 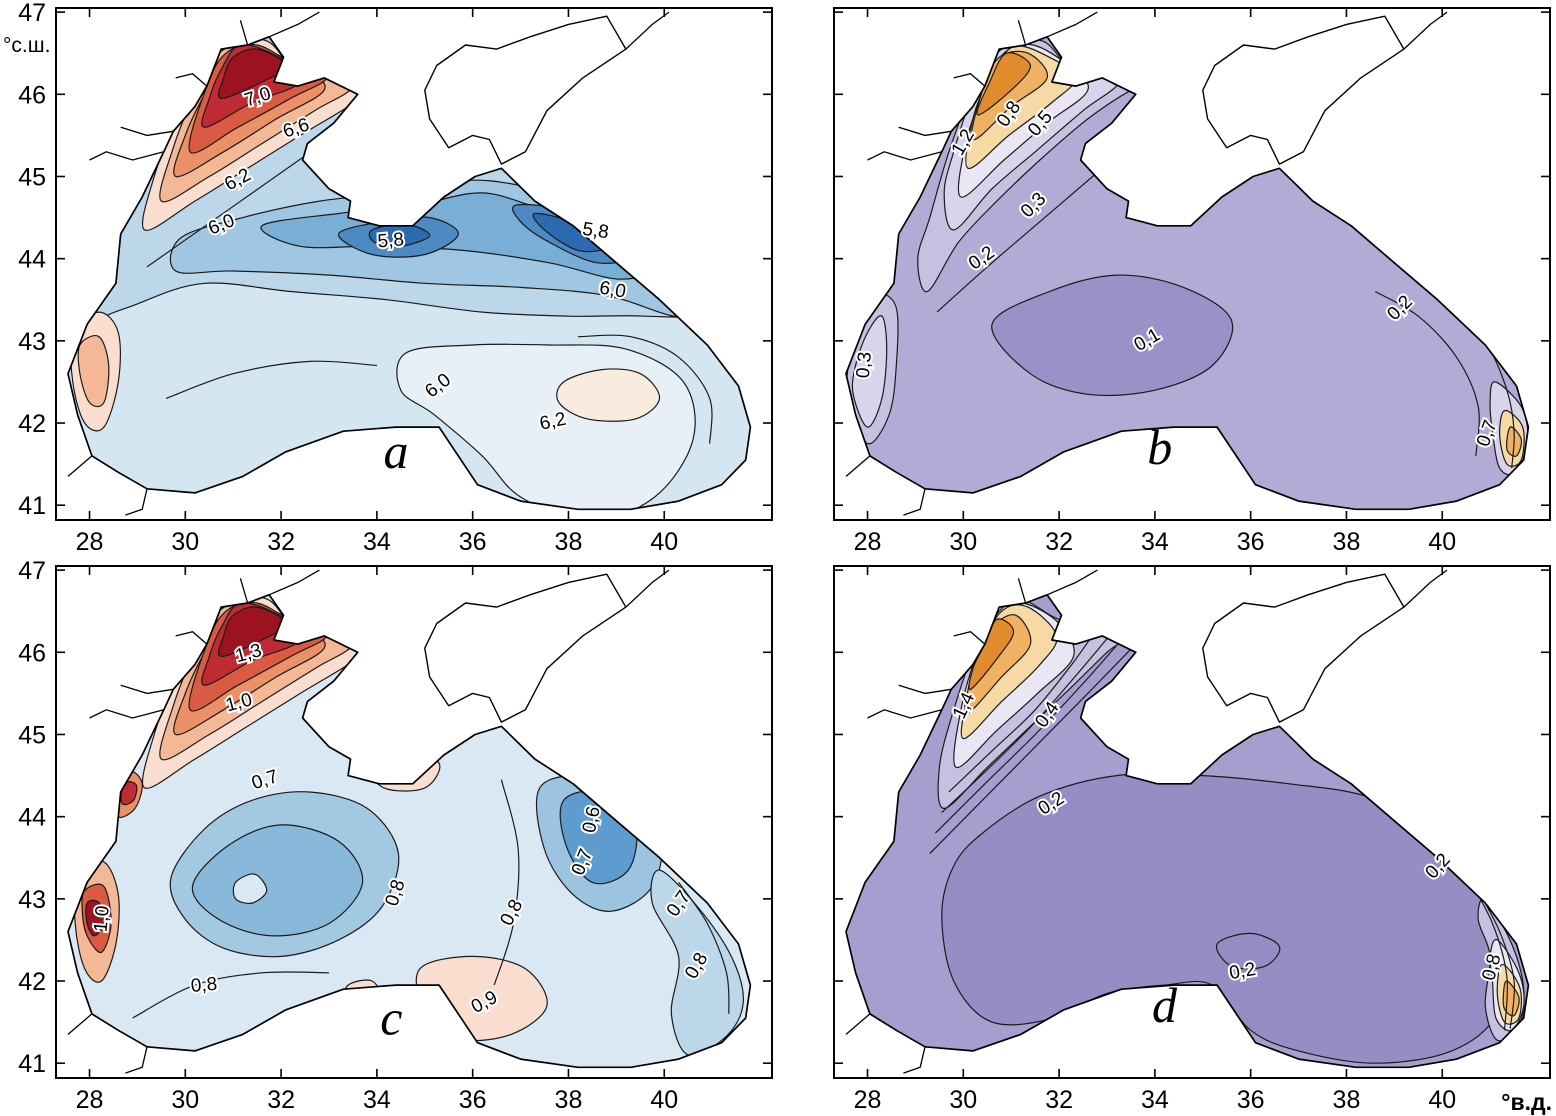 What do you see at coordinates (32, 818) in the screenshot?
I see `y-tick-label: 44` at bounding box center [32, 818].